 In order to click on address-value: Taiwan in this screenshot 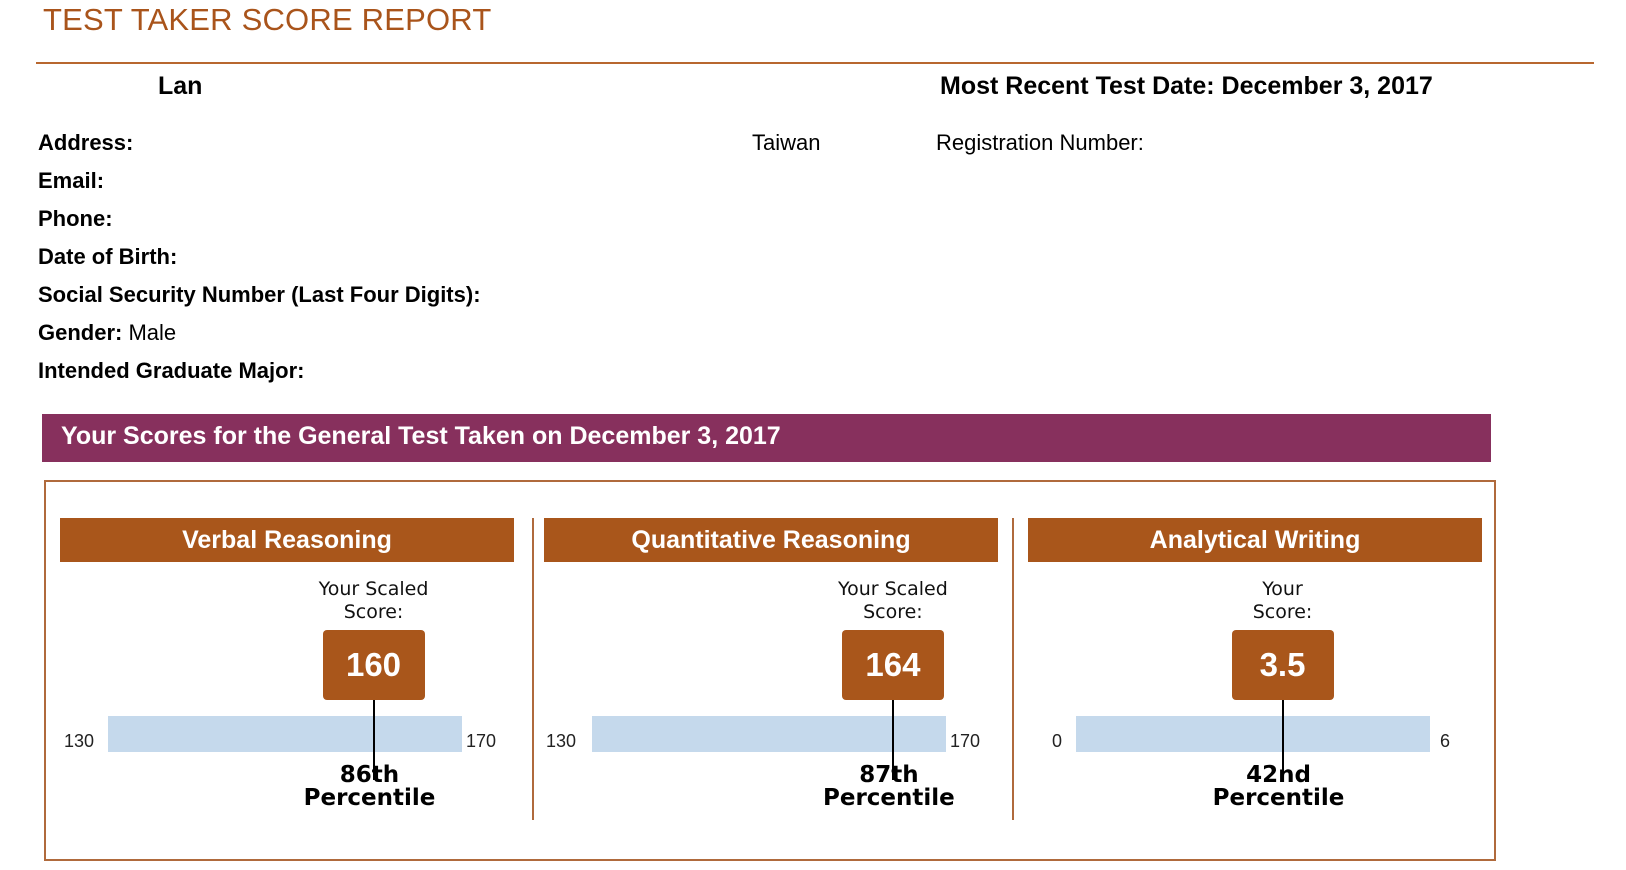, I will do `click(786, 142)`.